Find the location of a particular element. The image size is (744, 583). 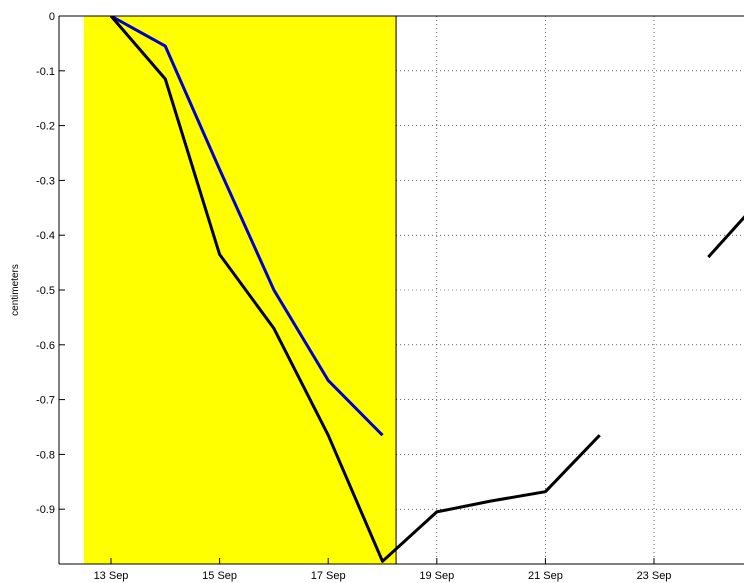

y-tick-label: 0 is located at coordinates (52, 17).